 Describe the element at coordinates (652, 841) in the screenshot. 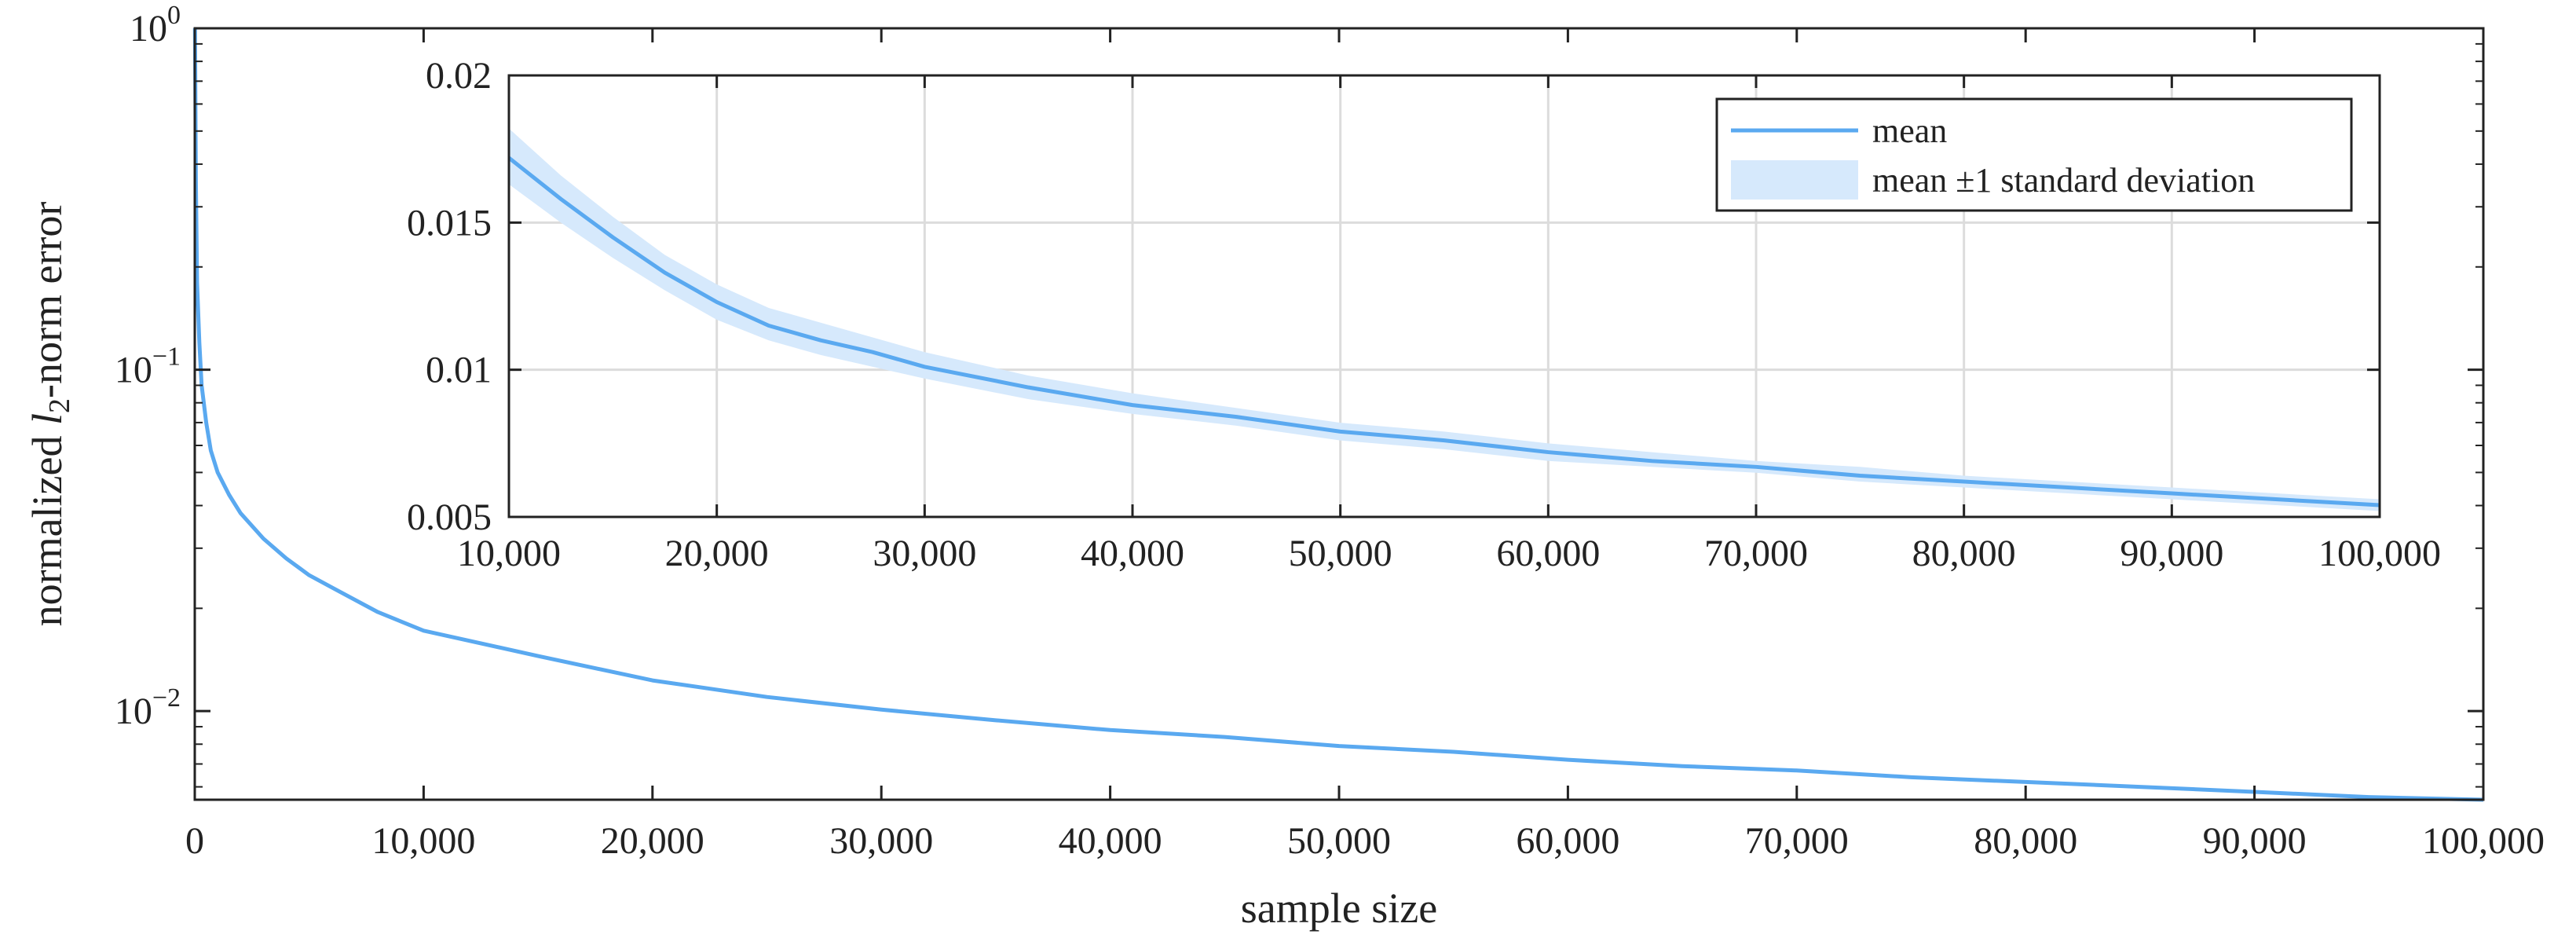

I see `main-x-tick-label: 20,000` at that location.